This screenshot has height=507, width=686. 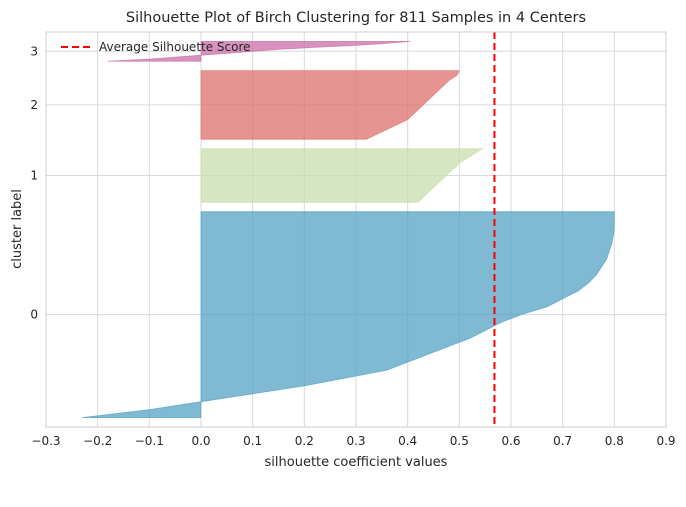 What do you see at coordinates (45, 441) in the screenshot?
I see `x-tick-label: −0.3` at bounding box center [45, 441].